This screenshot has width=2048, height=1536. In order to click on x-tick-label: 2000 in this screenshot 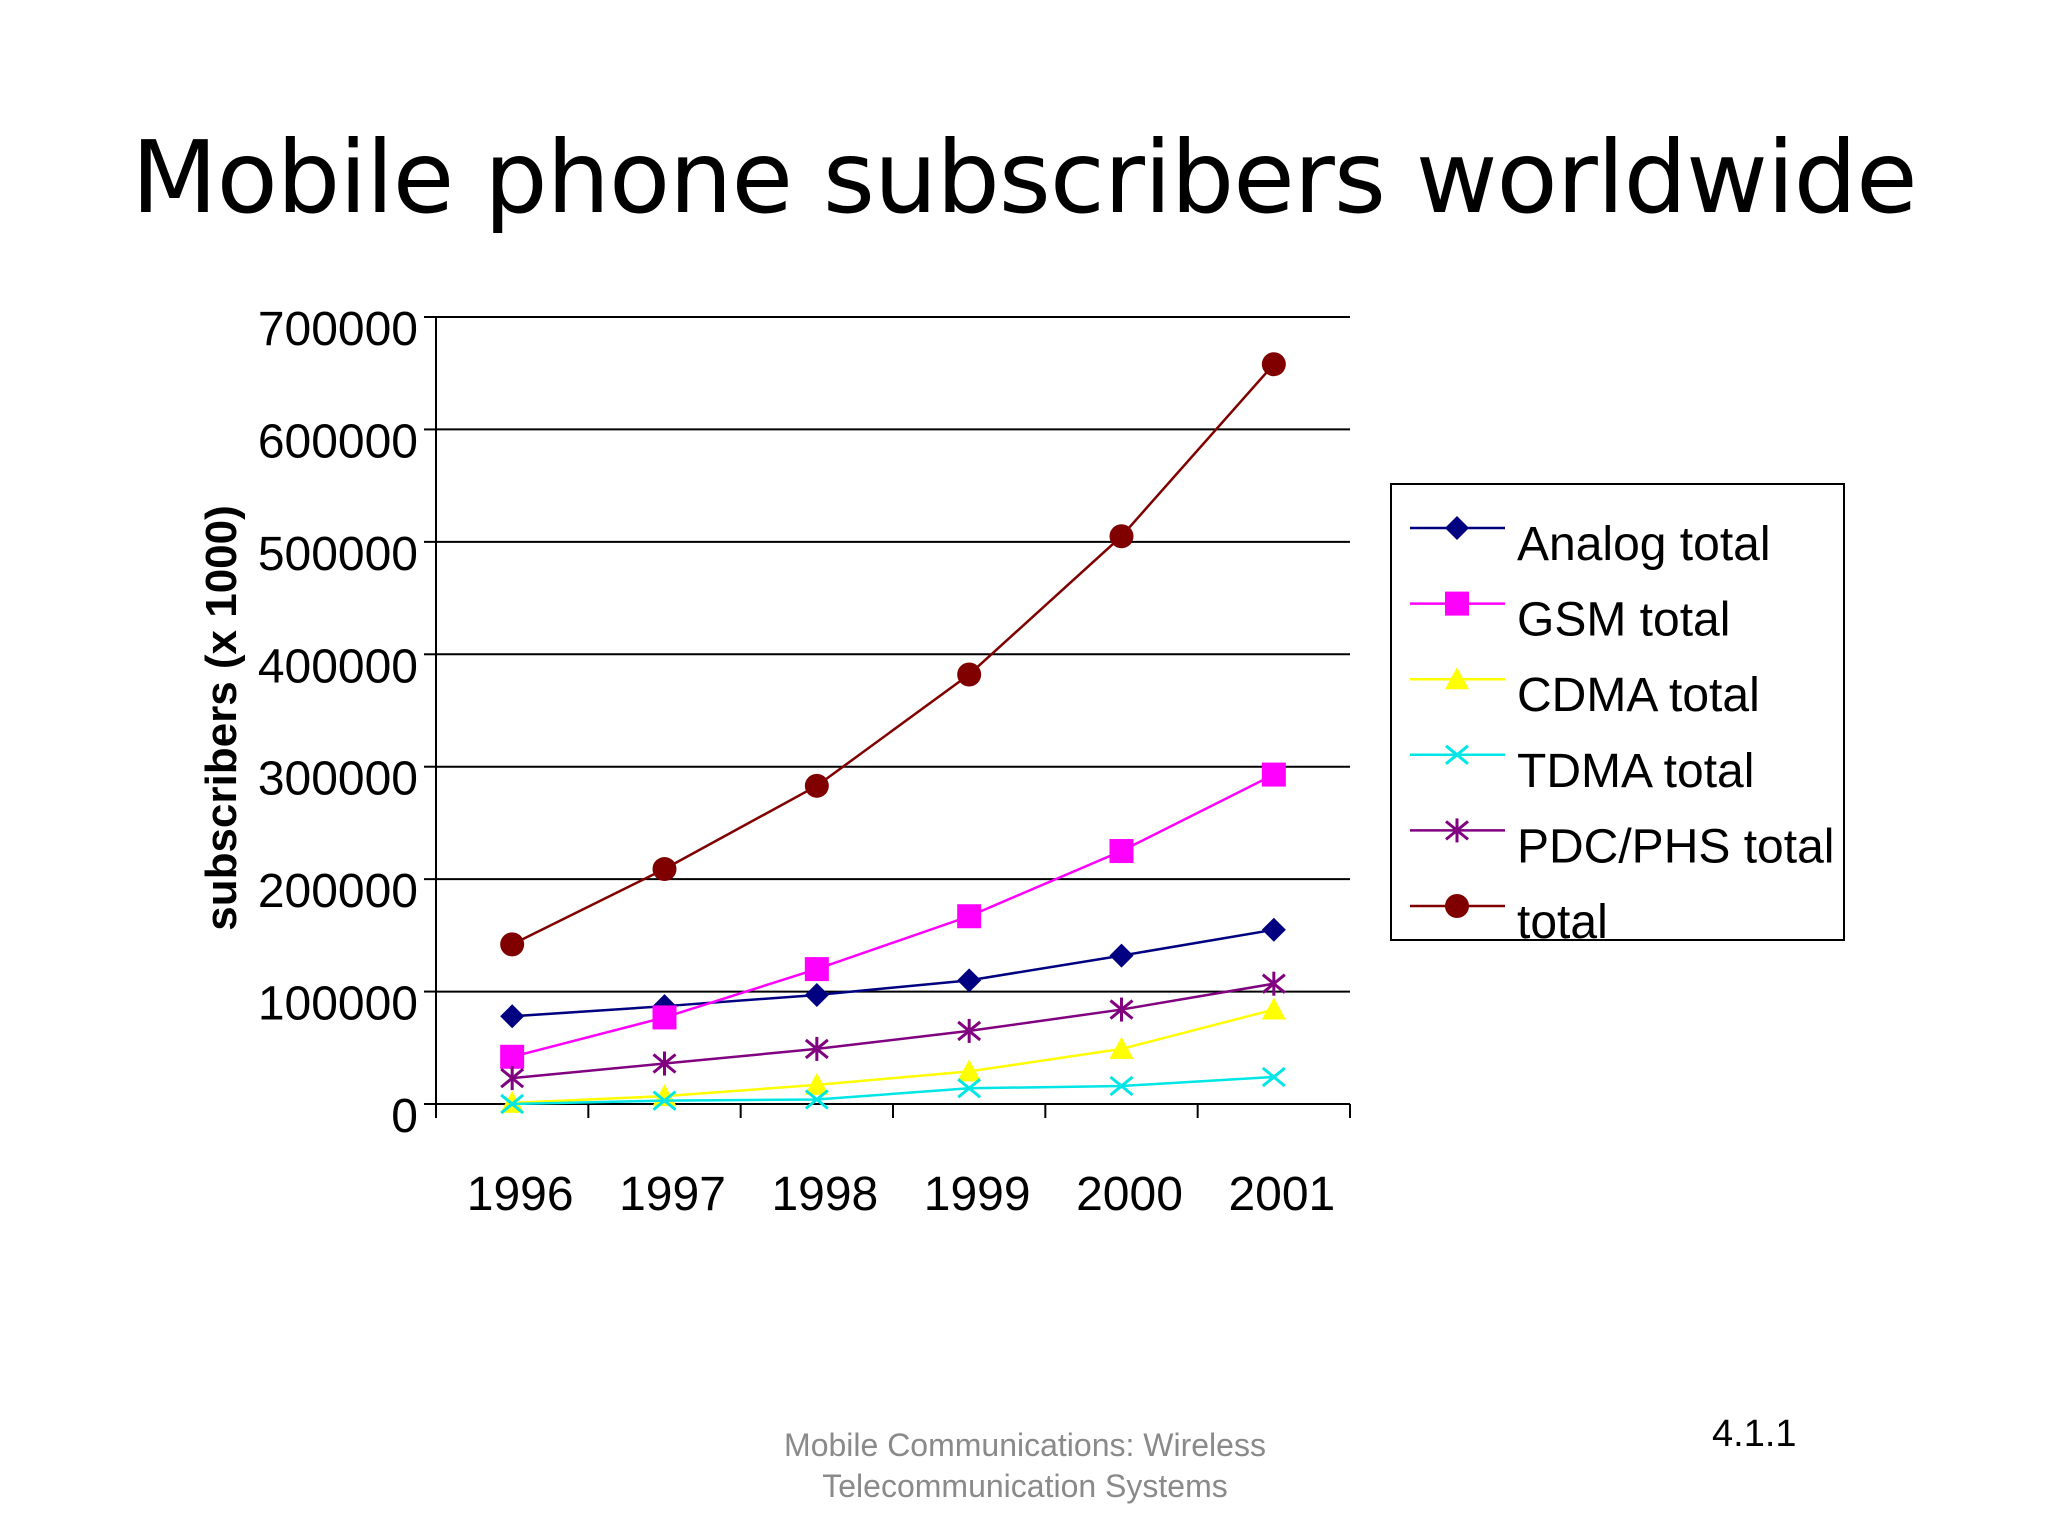, I will do `click(1129, 1194)`.